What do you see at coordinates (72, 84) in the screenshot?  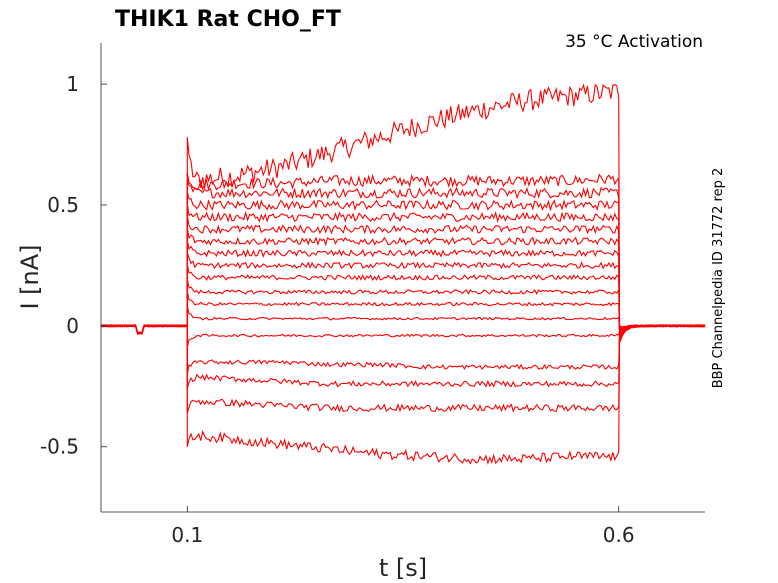 I see `y-tick-label: 1` at bounding box center [72, 84].